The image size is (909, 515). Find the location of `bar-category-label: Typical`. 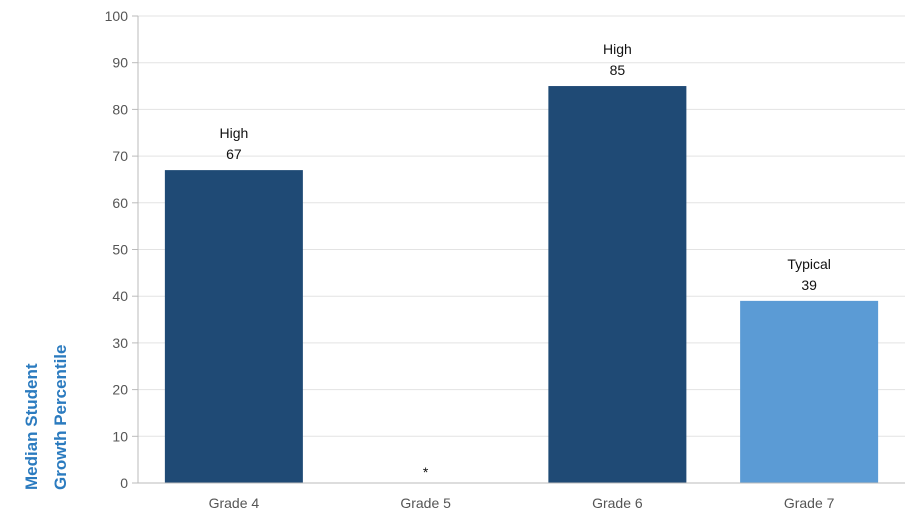

bar-category-label: Typical is located at coordinates (809, 264).